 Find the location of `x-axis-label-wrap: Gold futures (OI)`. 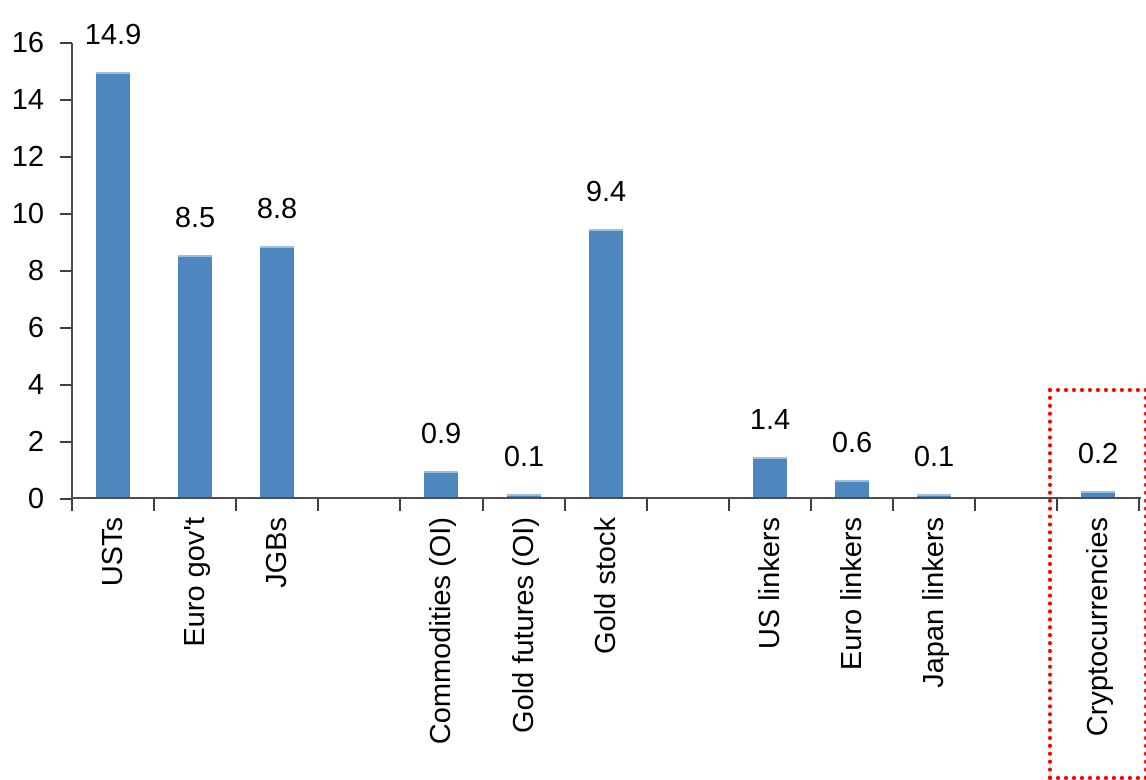

x-axis-label-wrap: Gold futures (OI) is located at coordinates (524, 647).